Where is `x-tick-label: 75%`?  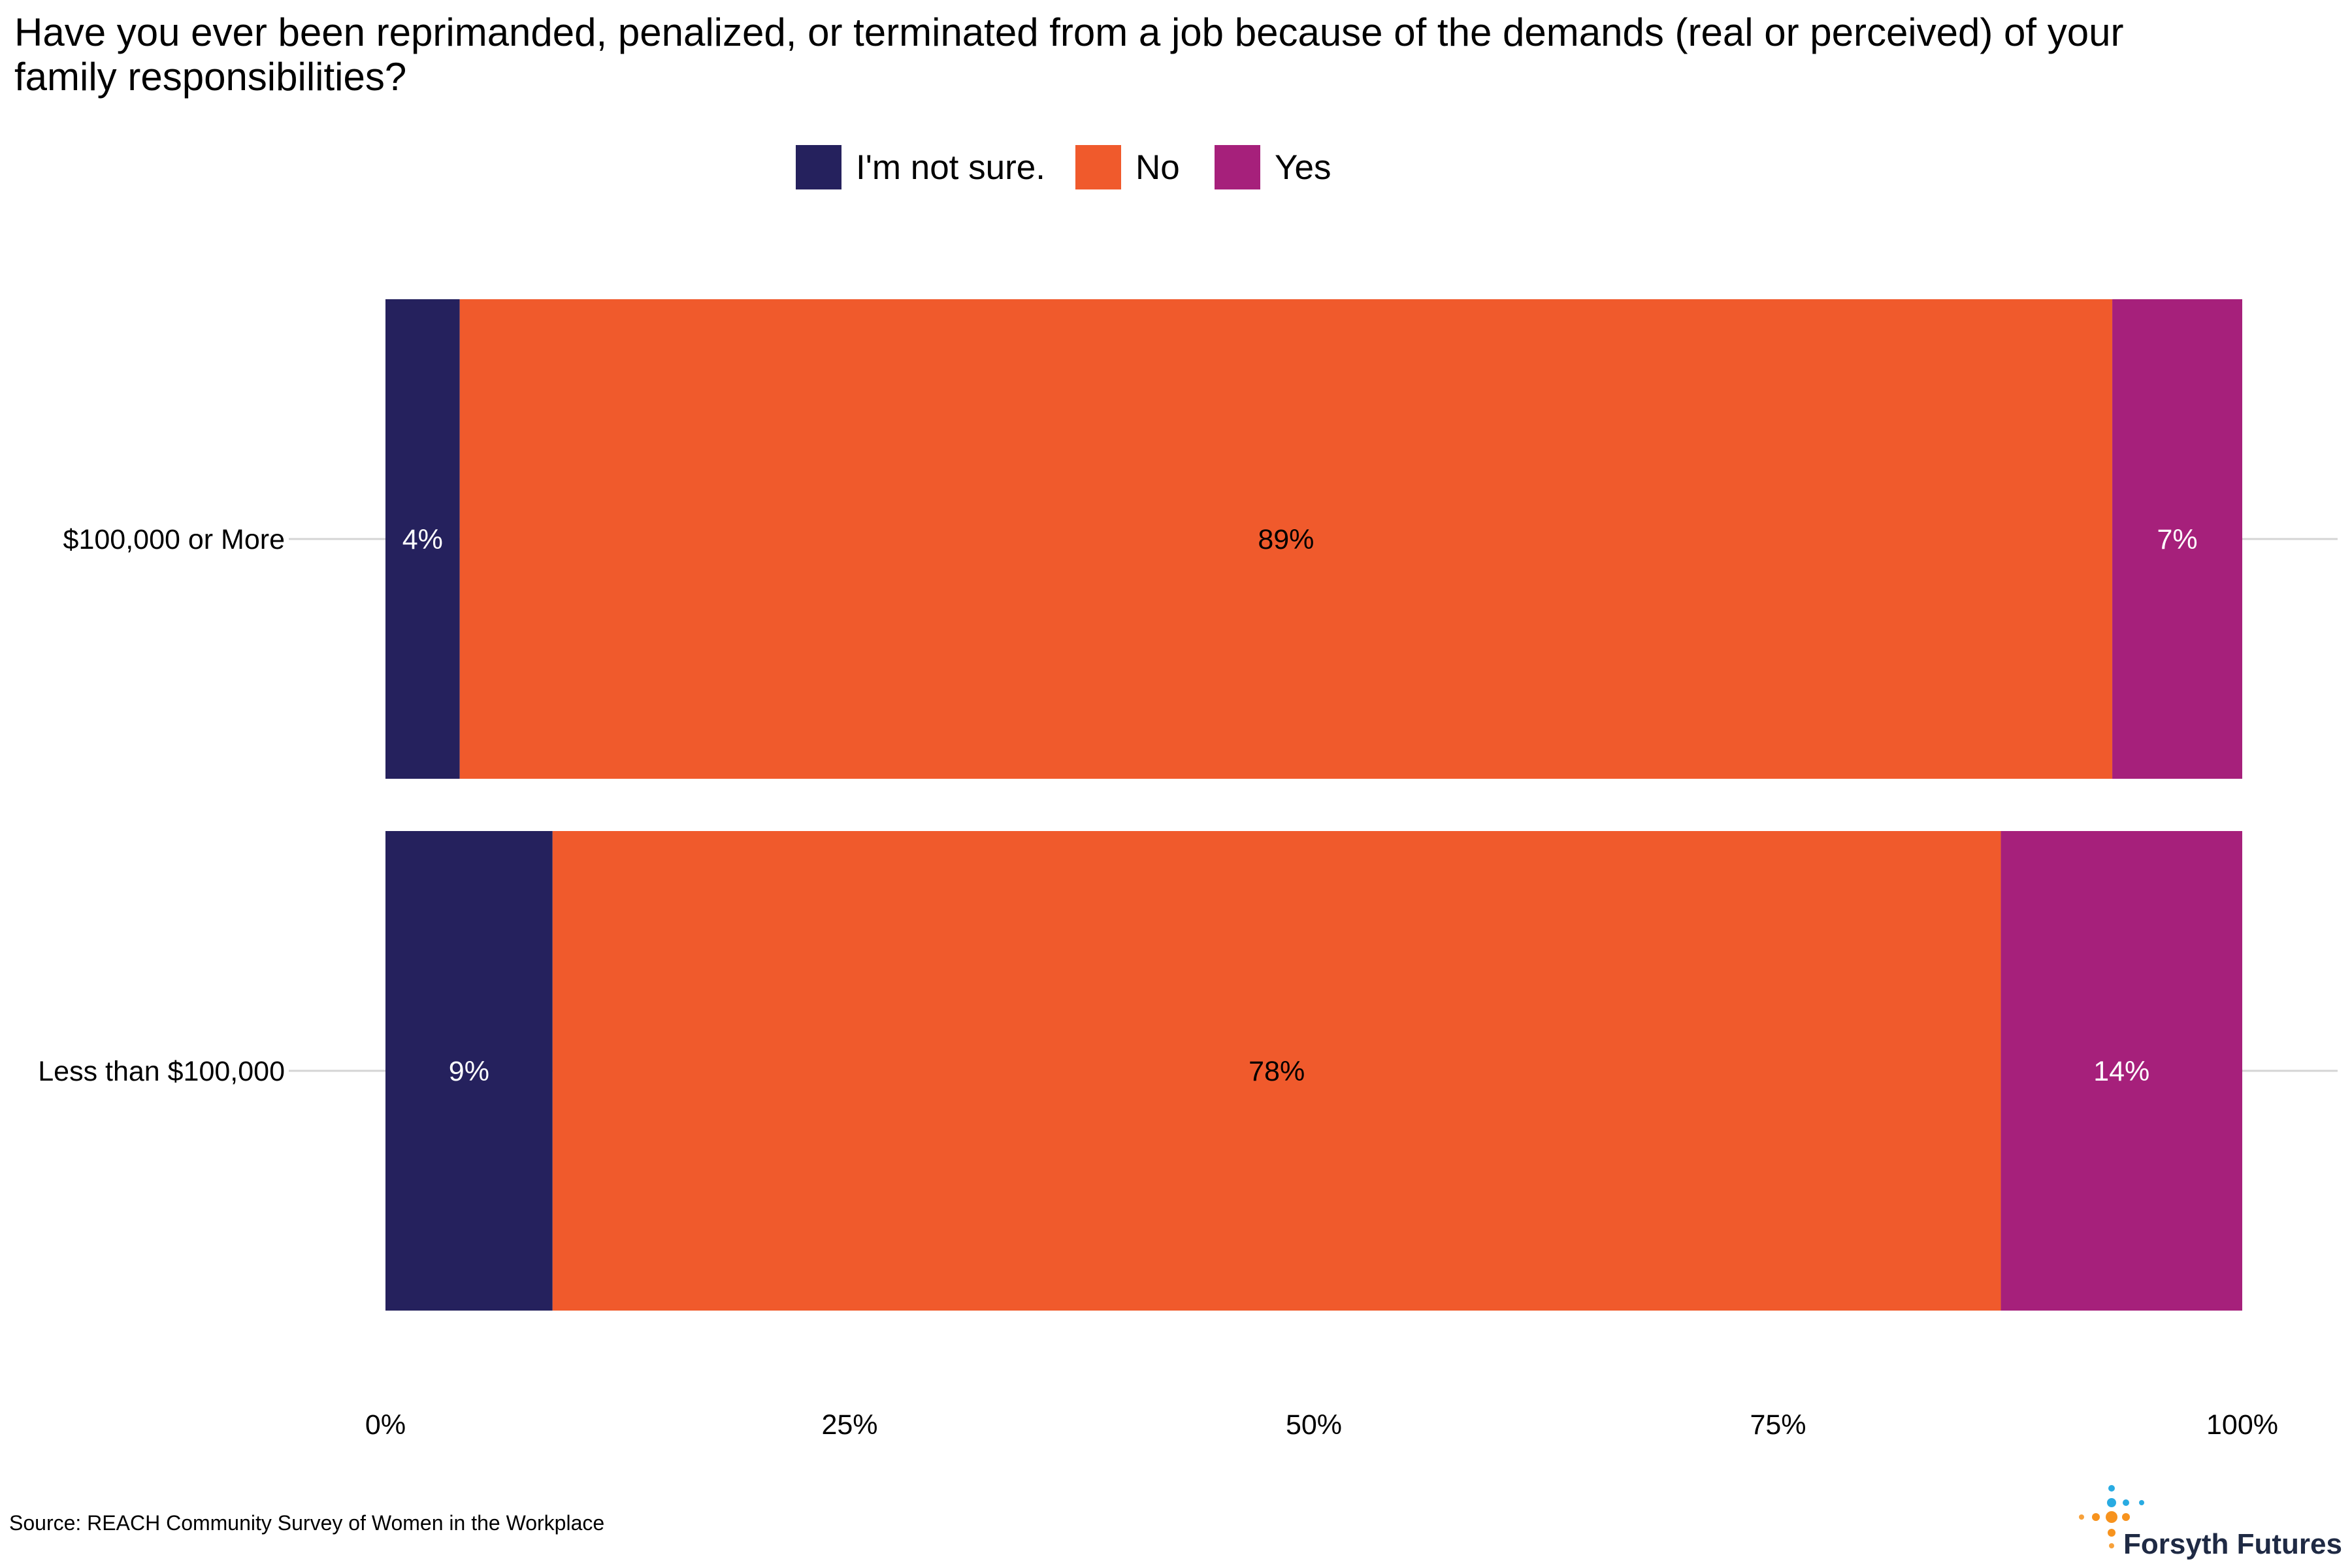
x-tick-label: 75% is located at coordinates (1778, 1425).